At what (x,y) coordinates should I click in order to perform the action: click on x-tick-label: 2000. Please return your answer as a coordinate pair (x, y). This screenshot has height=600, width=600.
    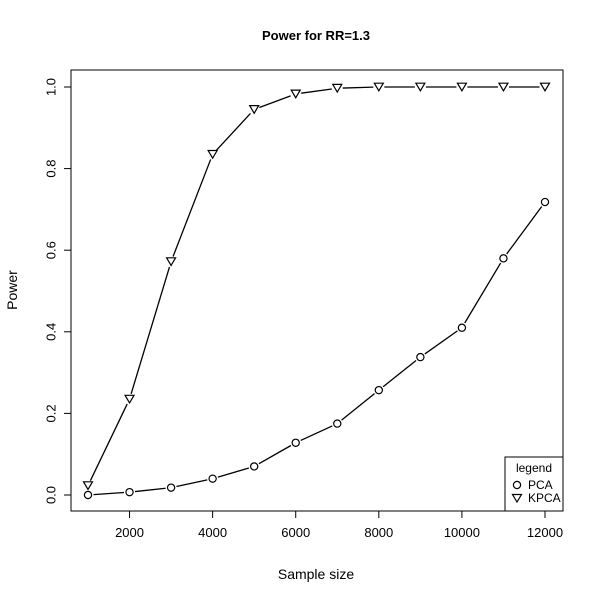
    Looking at the image, I should click on (129, 532).